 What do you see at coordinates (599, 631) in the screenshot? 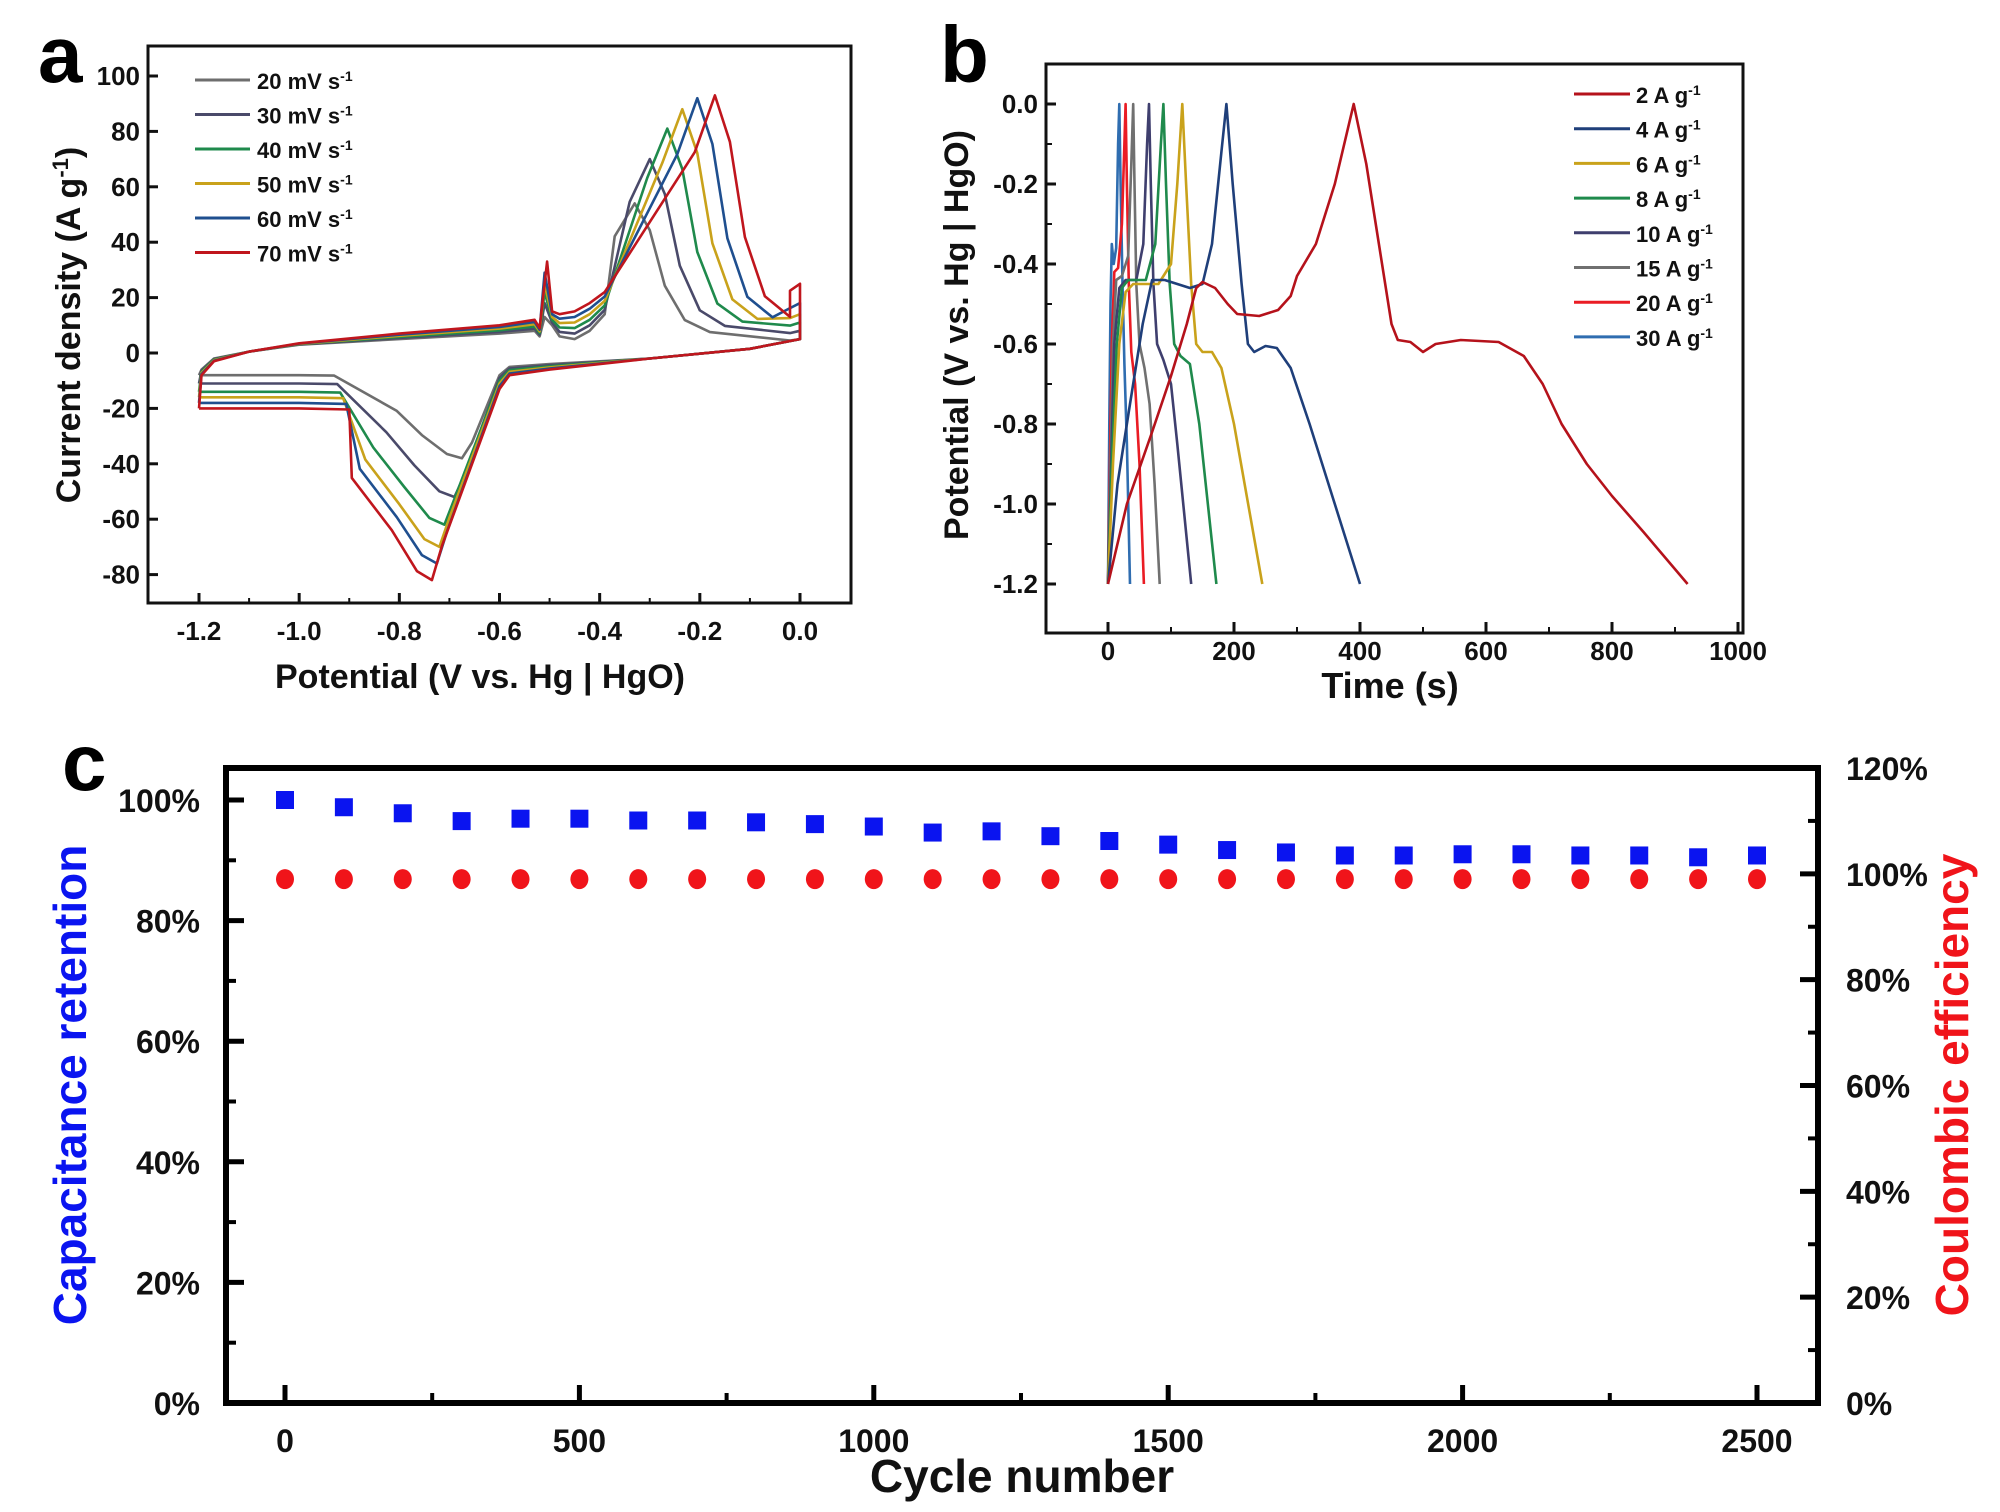
I see `cv-x-tick-label: -0.4` at bounding box center [599, 631].